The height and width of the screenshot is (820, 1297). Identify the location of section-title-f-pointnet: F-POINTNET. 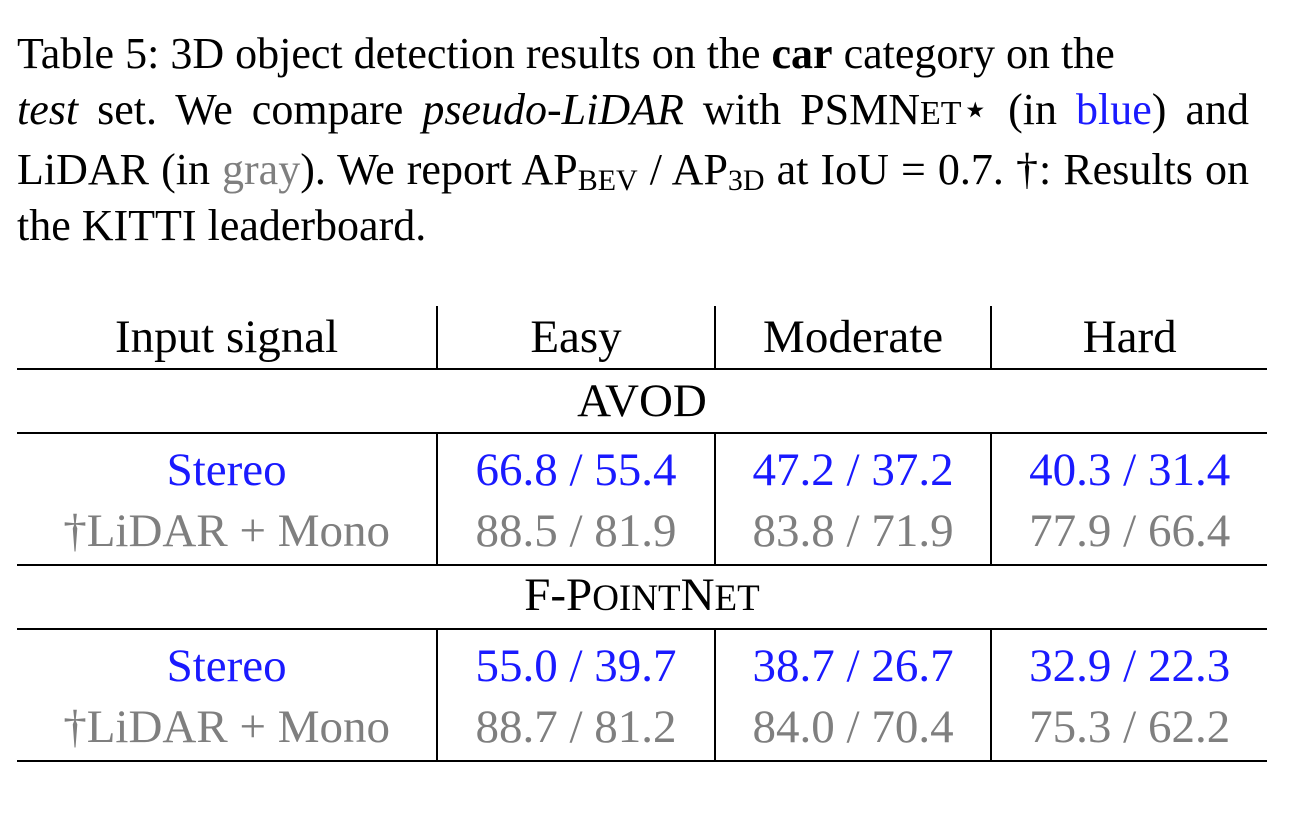
(642, 597).